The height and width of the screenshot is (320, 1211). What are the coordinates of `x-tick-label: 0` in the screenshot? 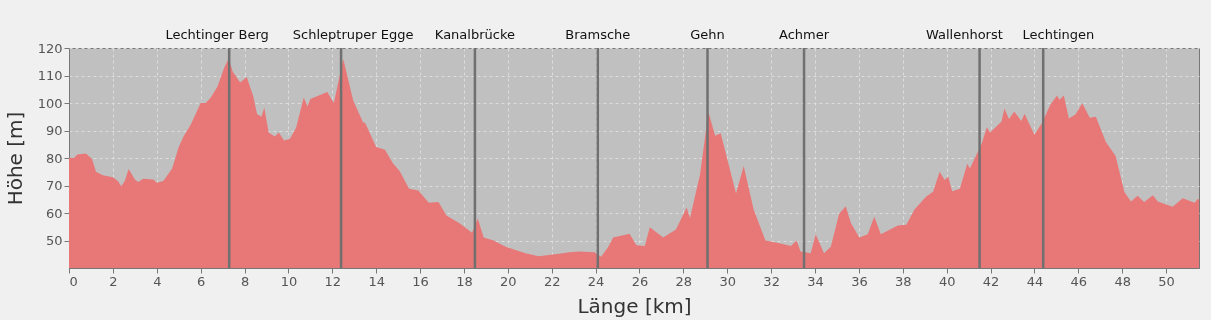 It's located at (73, 281).